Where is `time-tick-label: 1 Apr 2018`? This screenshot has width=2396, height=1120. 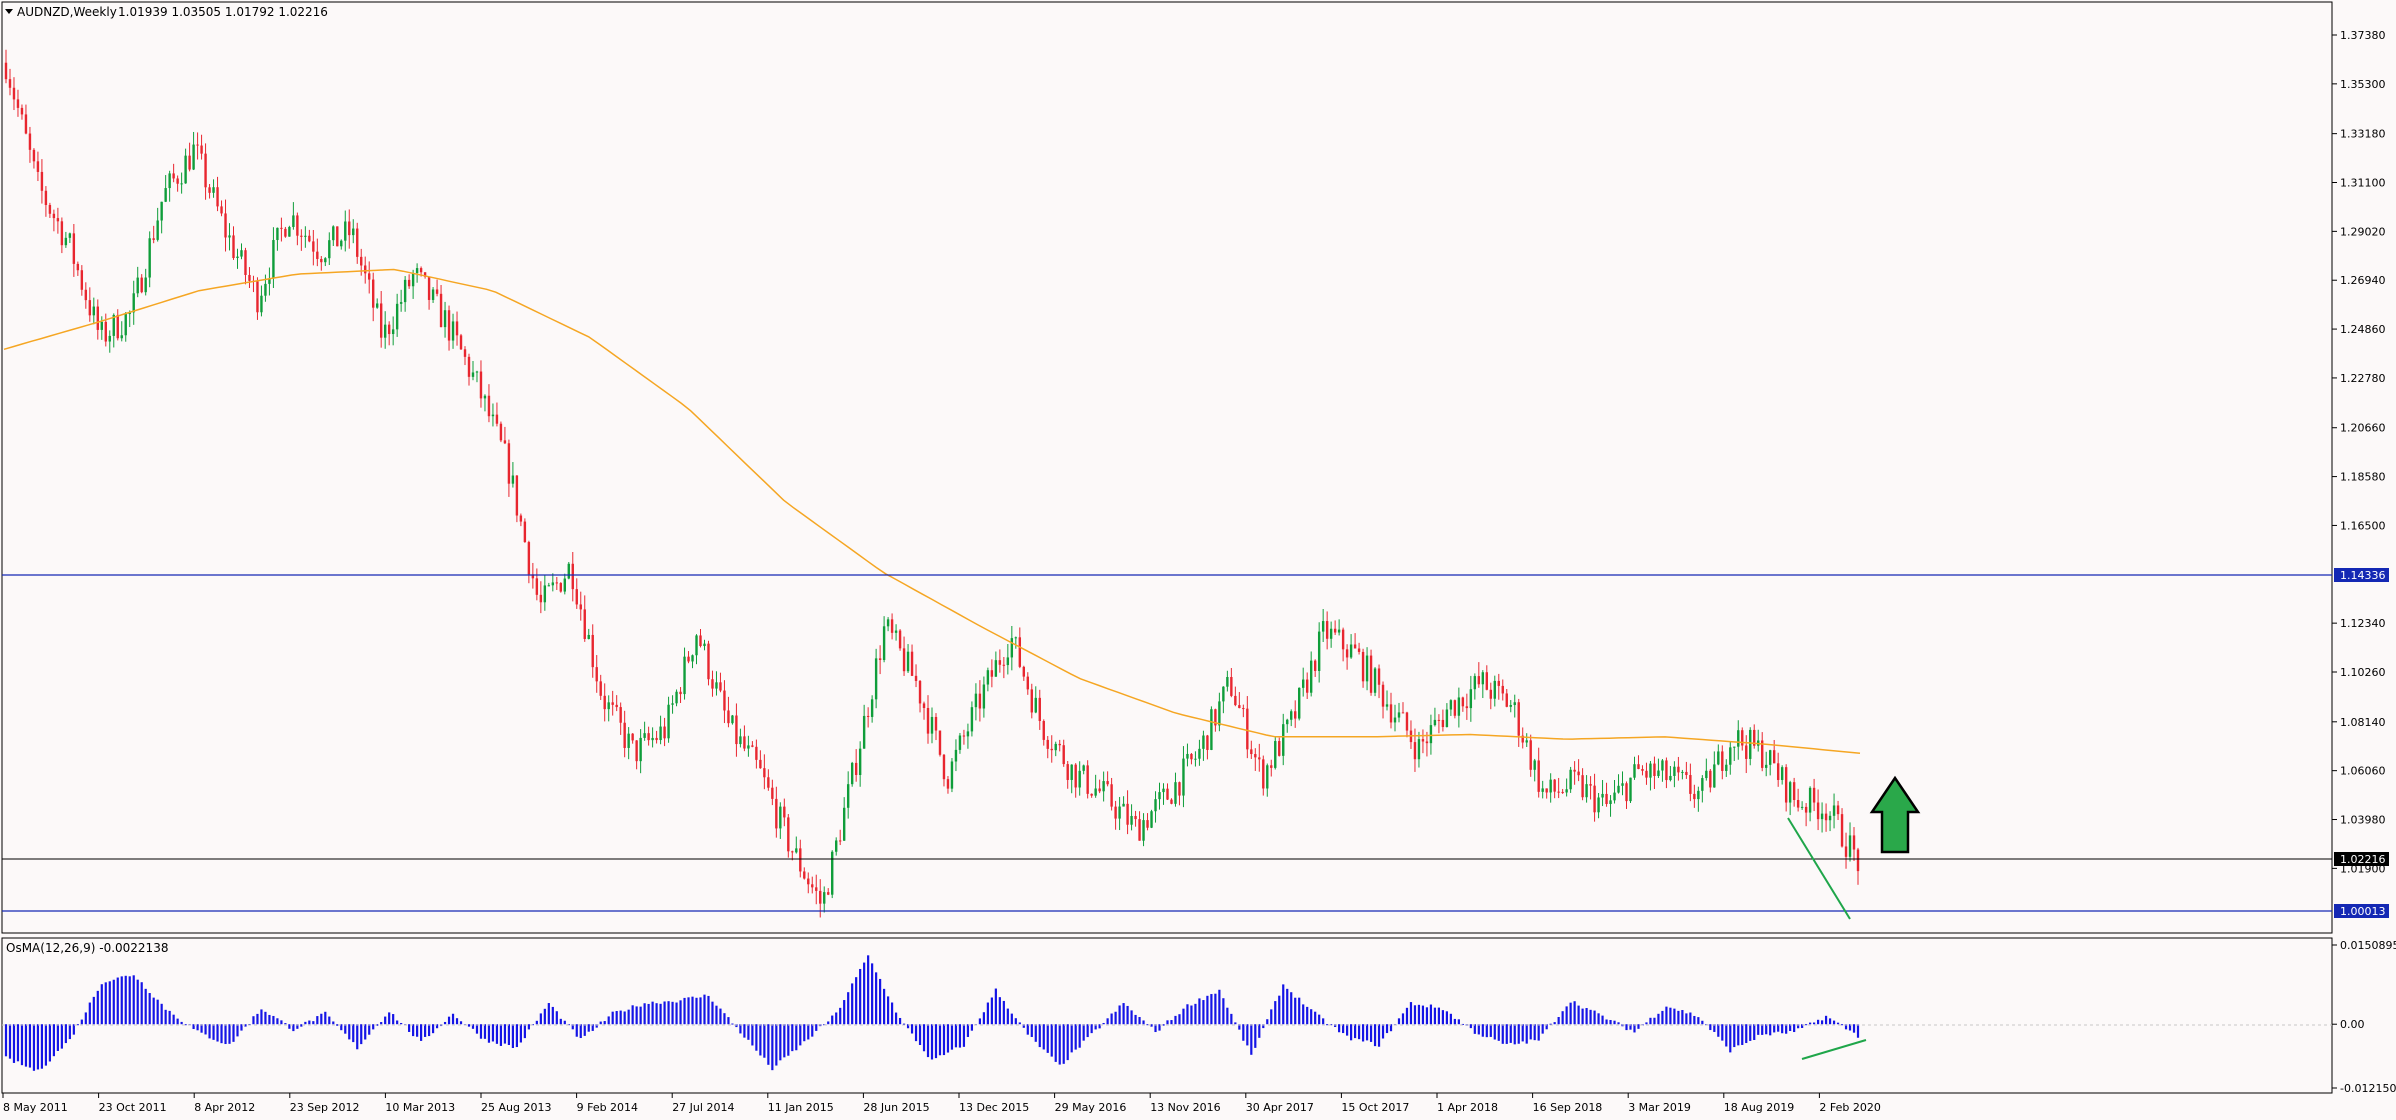
time-tick-label: 1 Apr 2018 is located at coordinates (1467, 1107).